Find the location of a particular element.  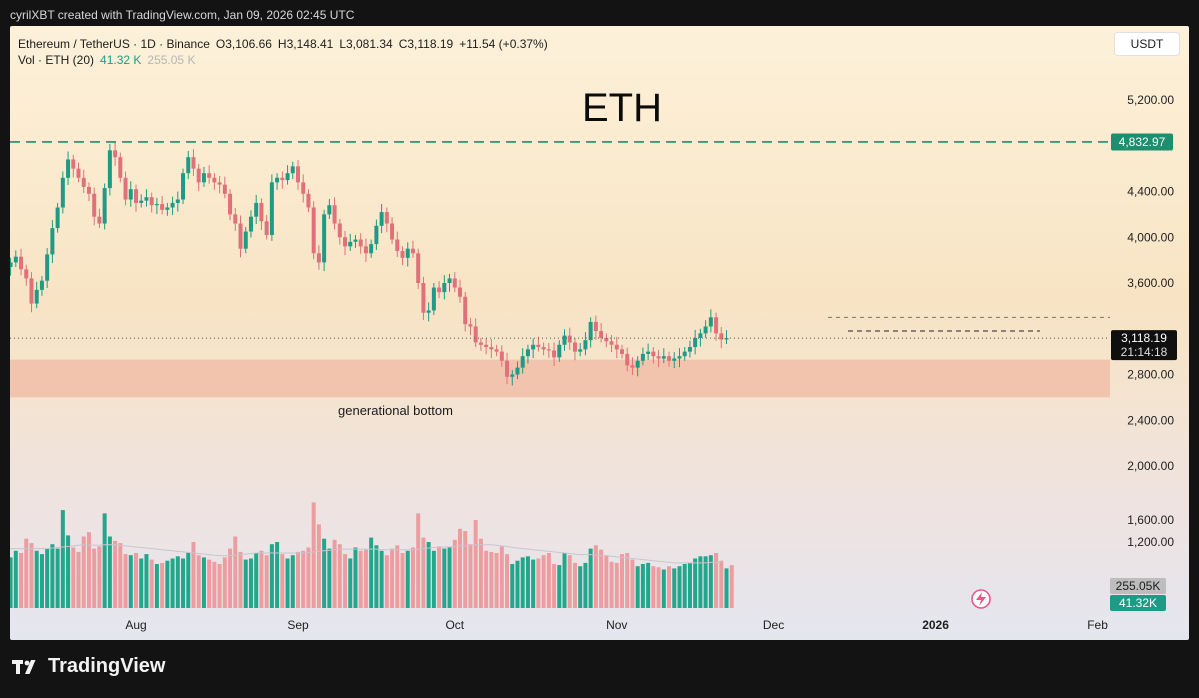

volume-last-label: 41.32K is located at coordinates (1138, 603).